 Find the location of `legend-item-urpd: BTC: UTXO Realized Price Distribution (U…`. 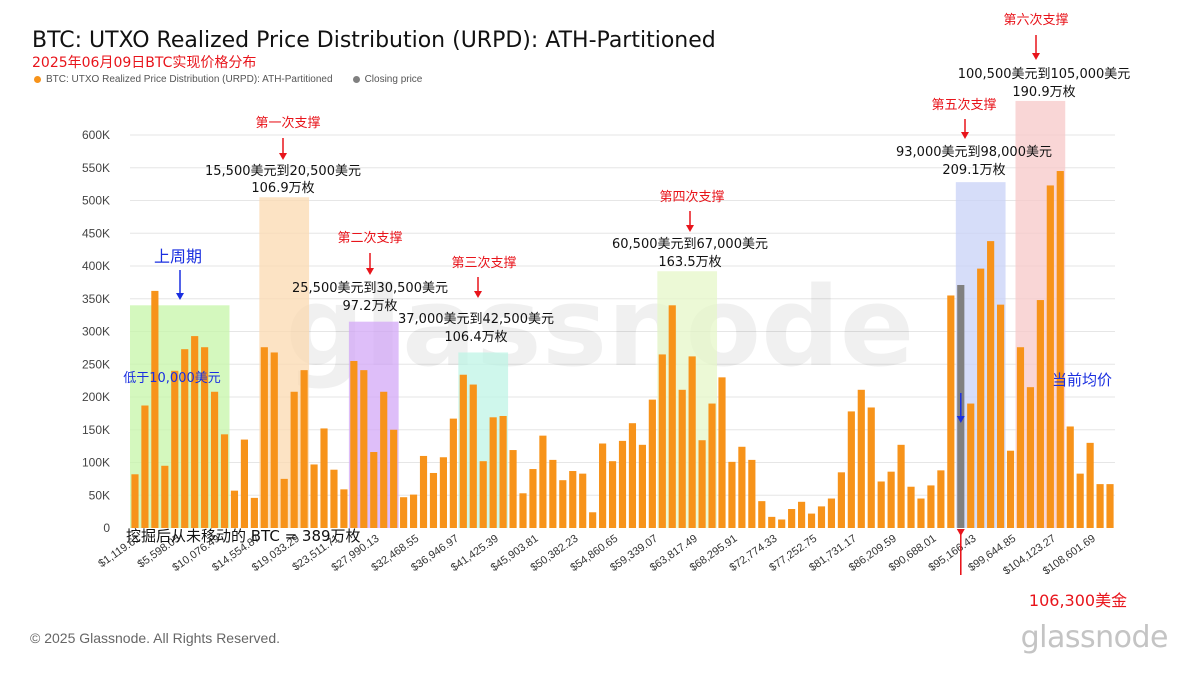

legend-item-urpd: BTC: UTXO Realized Price Distribution (U… is located at coordinates (183, 79).